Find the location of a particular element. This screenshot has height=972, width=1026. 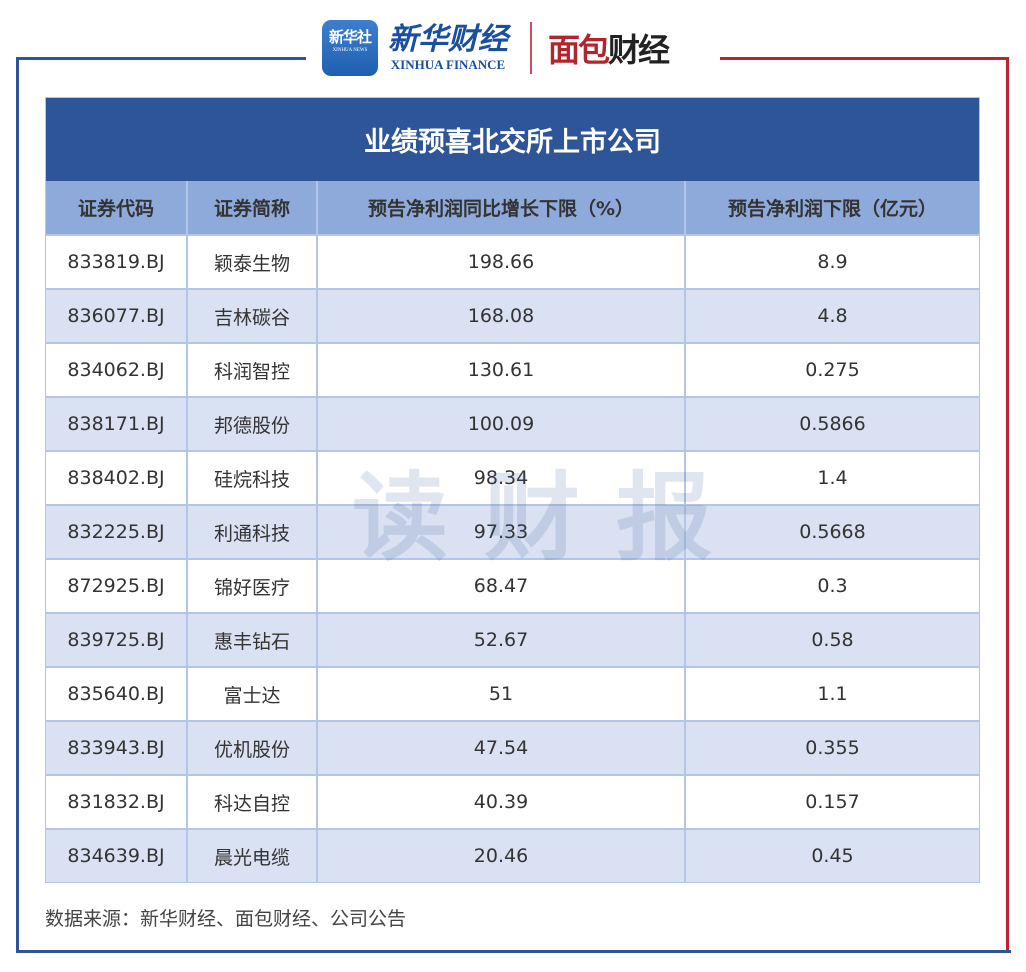

table-row: 835640.BJ 富士达 51 1.1 is located at coordinates (512, 693).